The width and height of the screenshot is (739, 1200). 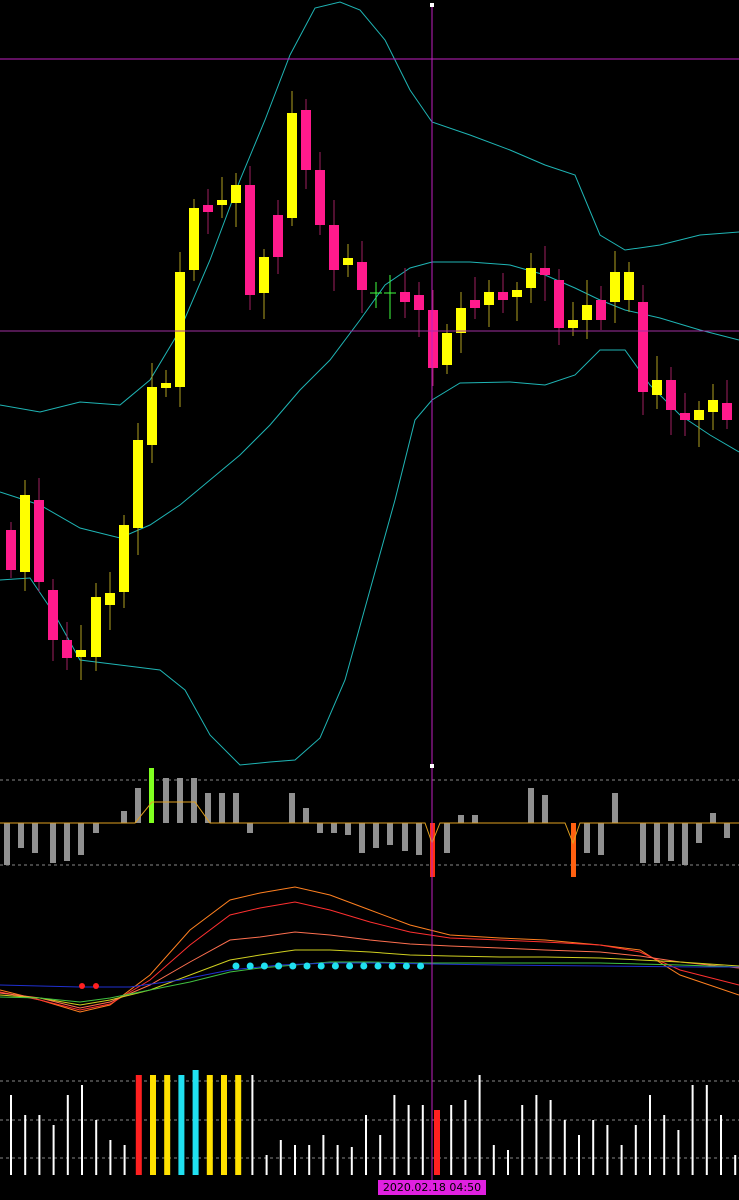 I want to click on cursor-label-box, so click(x=432, y=1187).